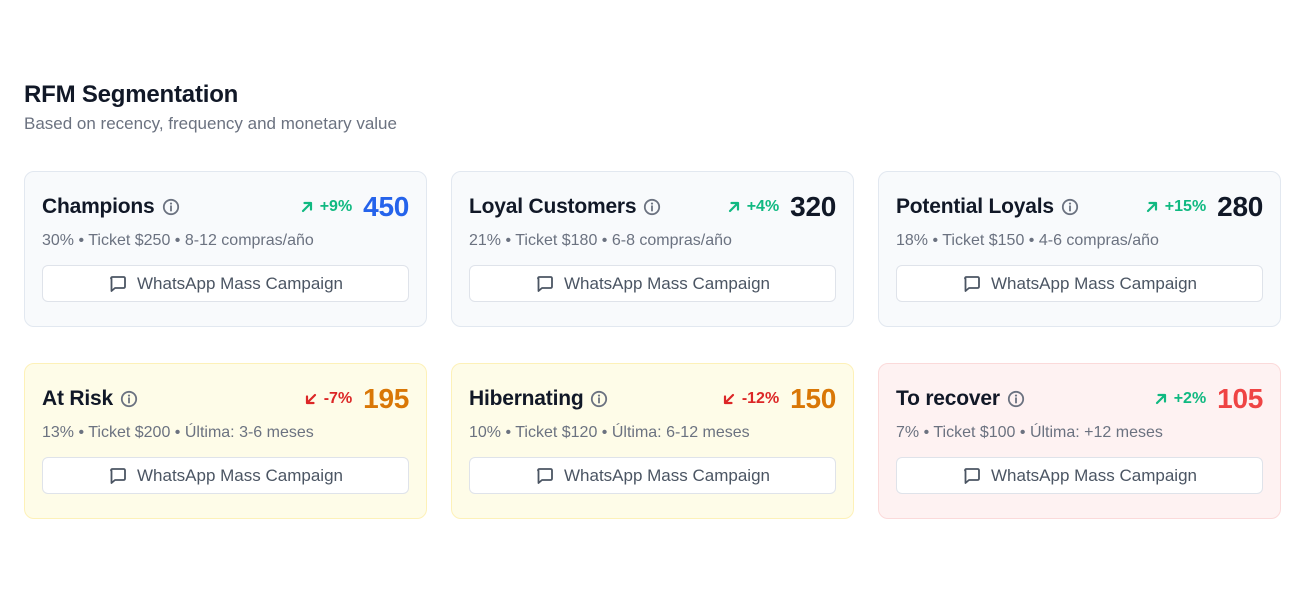  Describe the element at coordinates (77, 398) in the screenshot. I see `segment-name: At Risk` at that location.